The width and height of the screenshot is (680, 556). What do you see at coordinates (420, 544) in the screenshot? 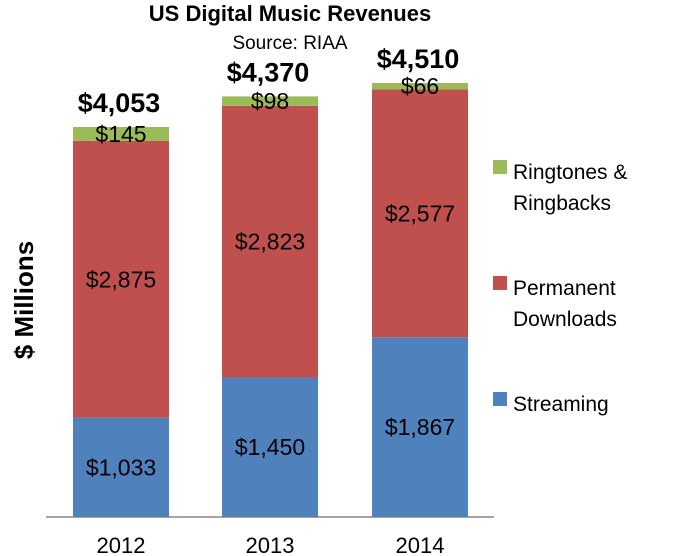
I see `x-tick-2014: 2014` at bounding box center [420, 544].